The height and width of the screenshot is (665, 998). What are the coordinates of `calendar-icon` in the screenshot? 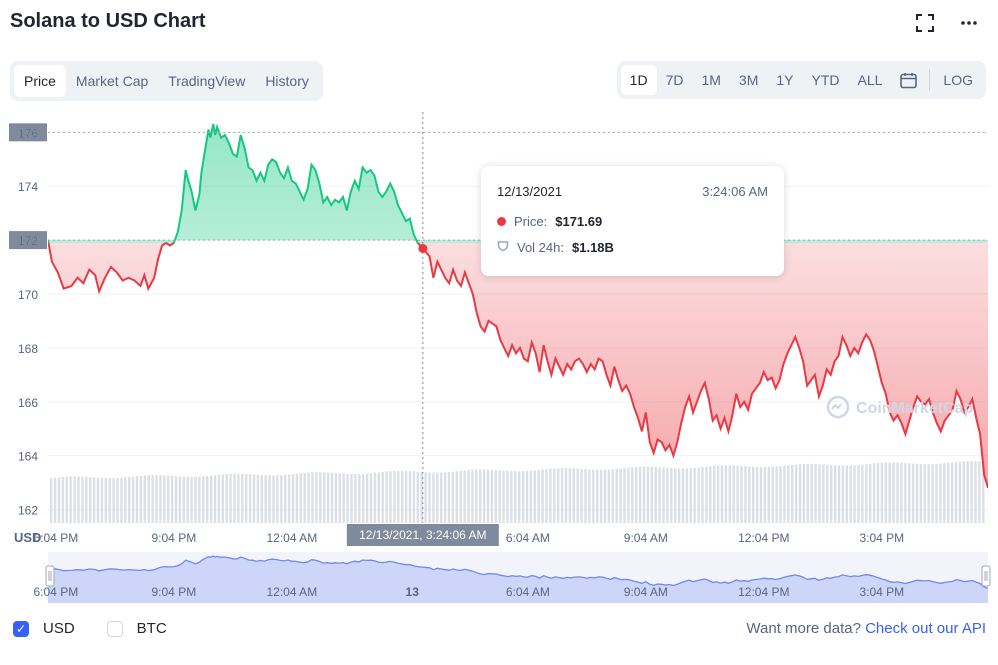 It's located at (908, 80).